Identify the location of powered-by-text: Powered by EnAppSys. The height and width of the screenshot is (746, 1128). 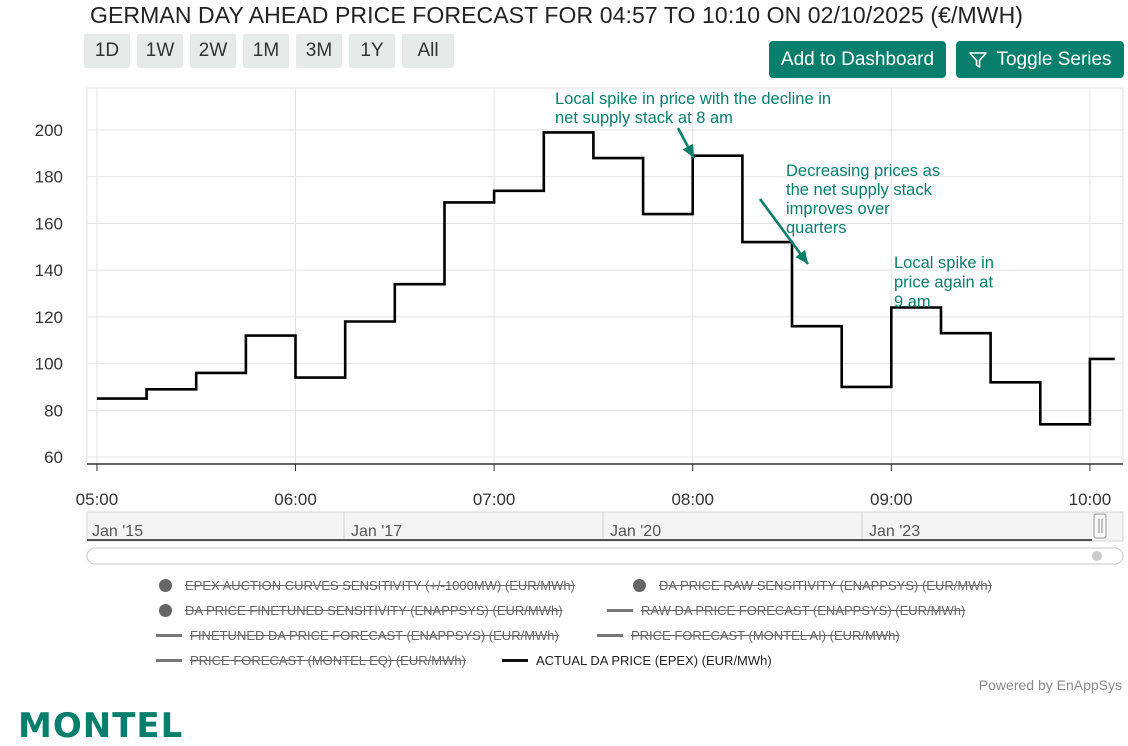
(1050, 685).